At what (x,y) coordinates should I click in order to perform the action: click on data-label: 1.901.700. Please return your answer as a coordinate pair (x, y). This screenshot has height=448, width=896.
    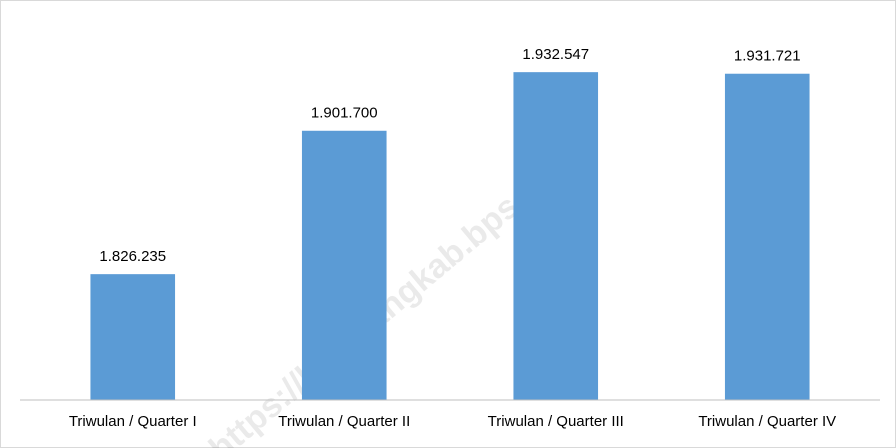
    Looking at the image, I should click on (344, 113).